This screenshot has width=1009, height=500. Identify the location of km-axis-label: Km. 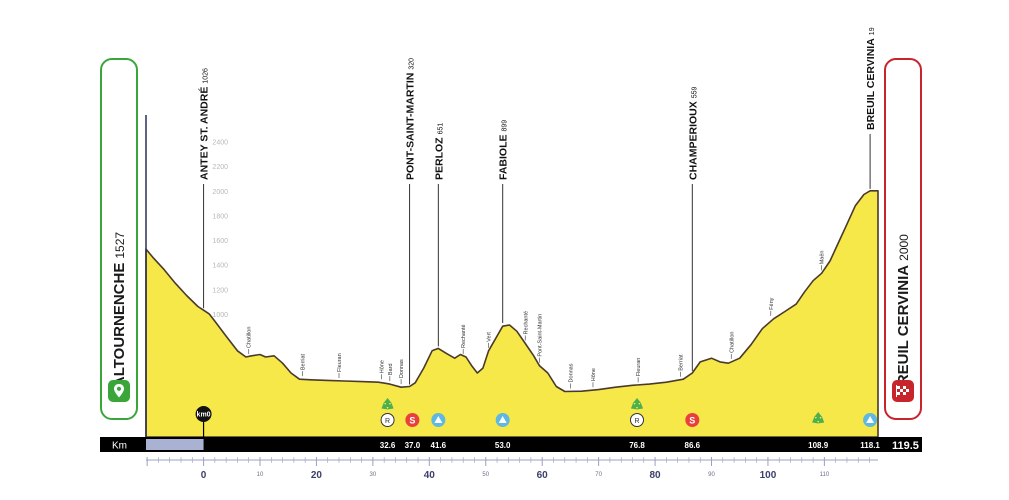
(119, 446).